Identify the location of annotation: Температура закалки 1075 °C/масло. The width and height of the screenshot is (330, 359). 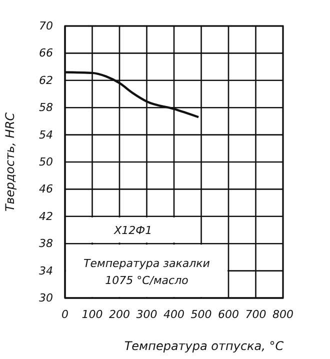
(147, 271).